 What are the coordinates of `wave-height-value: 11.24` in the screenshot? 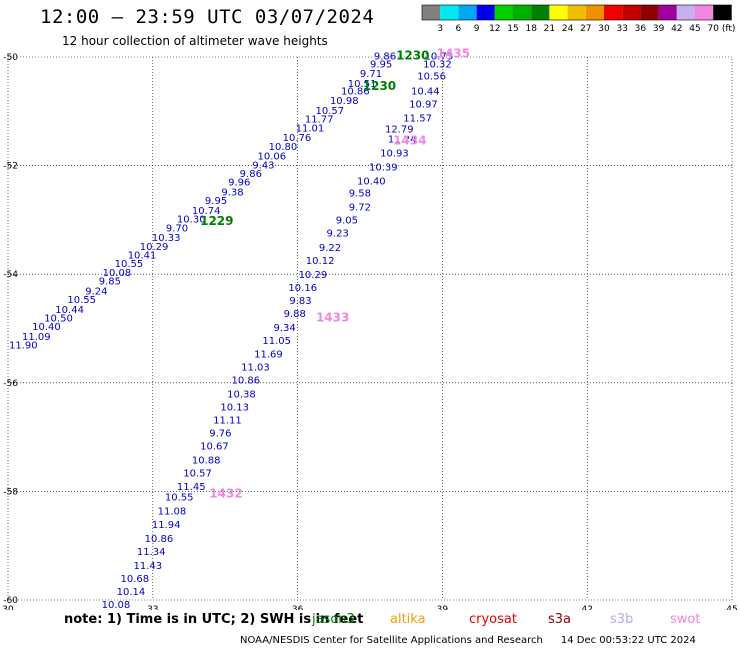 It's located at (402, 139).